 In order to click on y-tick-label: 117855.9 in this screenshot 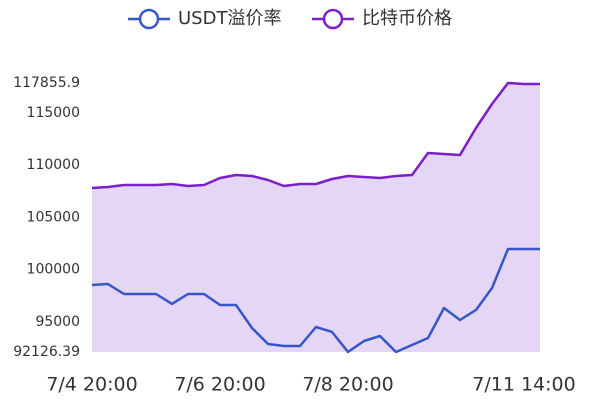, I will do `click(46, 83)`.